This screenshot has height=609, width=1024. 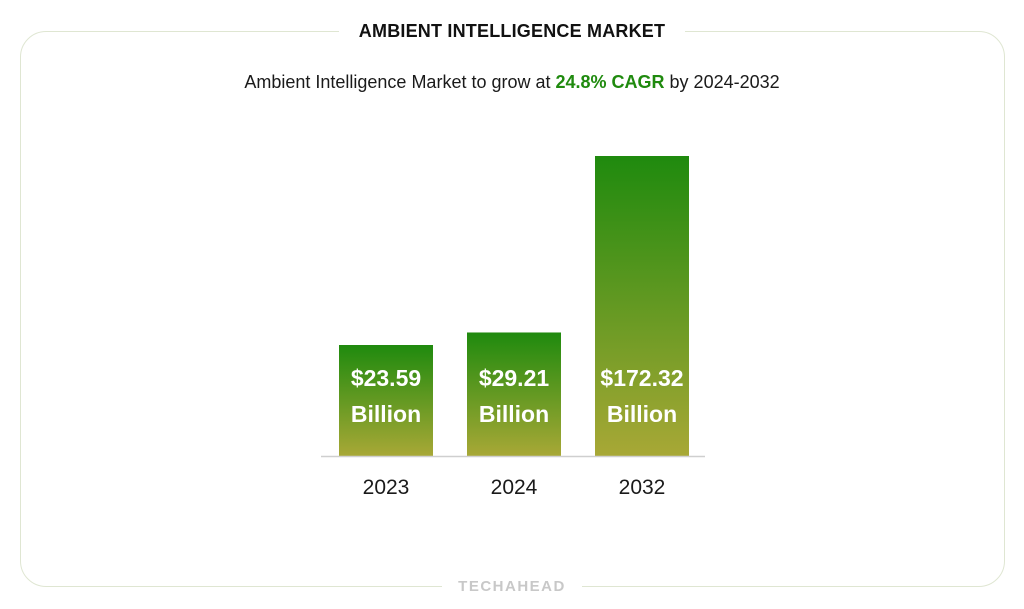 What do you see at coordinates (386, 400) in the screenshot?
I see `bar-2023` at bounding box center [386, 400].